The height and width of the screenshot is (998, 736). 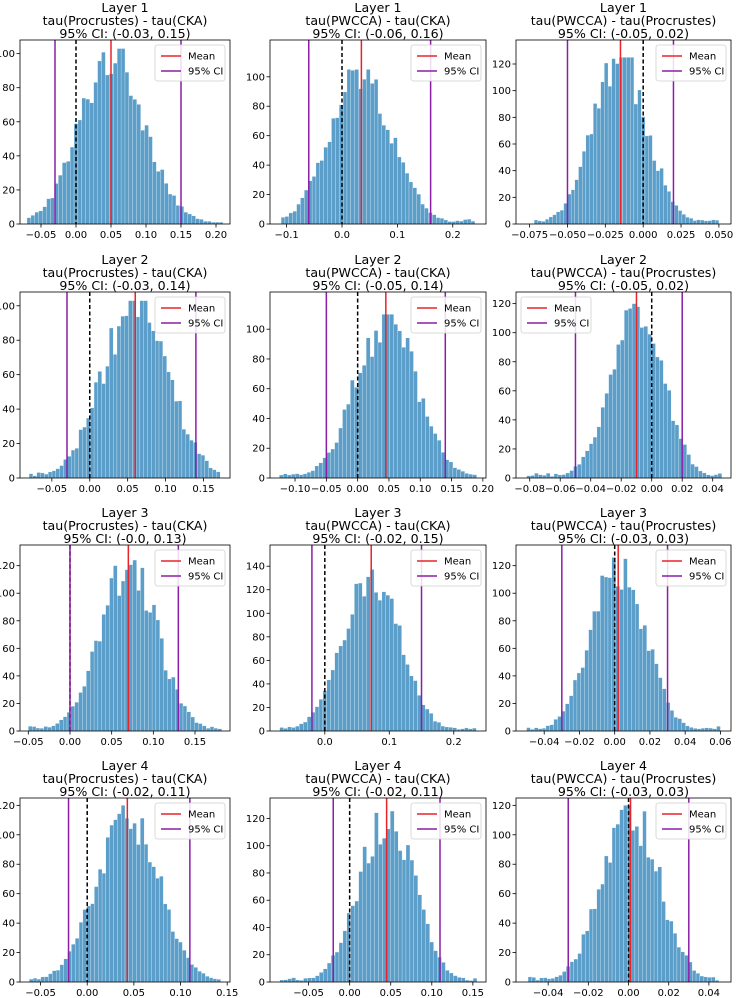 I want to click on histogram-bars, so click(x=125, y=894).